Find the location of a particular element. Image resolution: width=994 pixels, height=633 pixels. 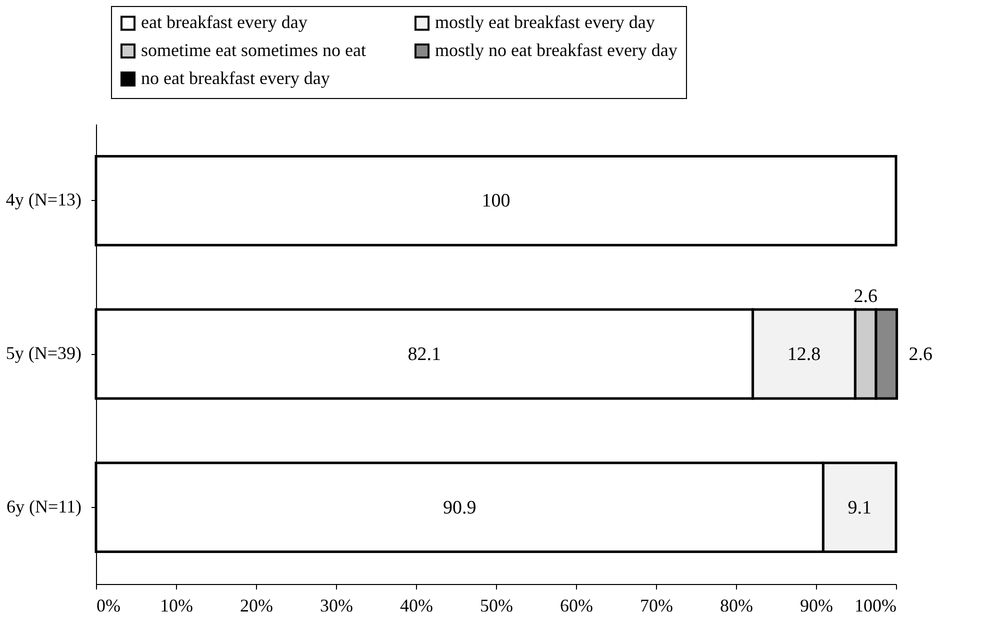

data-label: 9.1 is located at coordinates (860, 507).